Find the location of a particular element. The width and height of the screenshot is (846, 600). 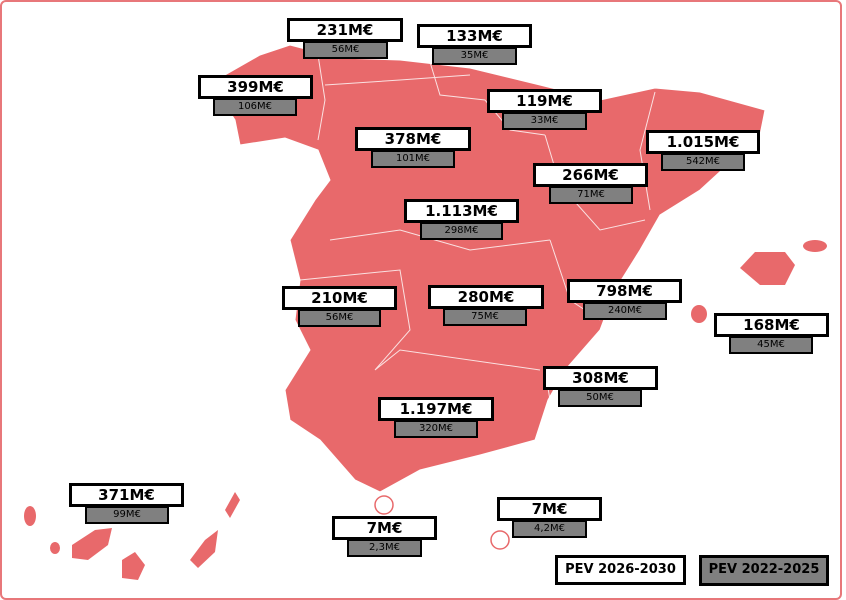

pev-2026-2030-value: 378M€ is located at coordinates (413, 139).